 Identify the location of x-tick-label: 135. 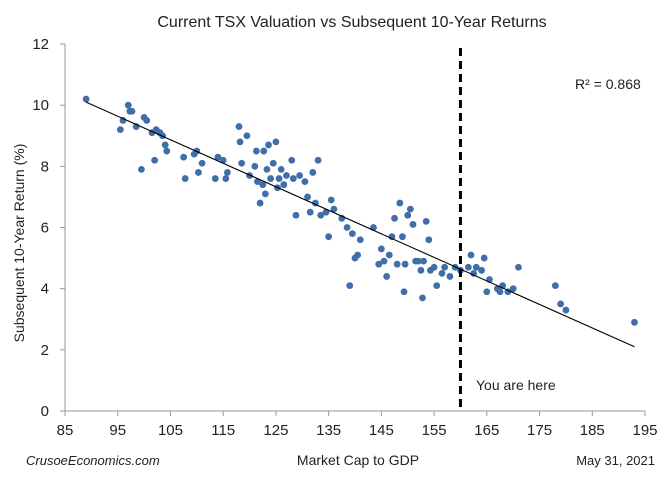
(328, 430).